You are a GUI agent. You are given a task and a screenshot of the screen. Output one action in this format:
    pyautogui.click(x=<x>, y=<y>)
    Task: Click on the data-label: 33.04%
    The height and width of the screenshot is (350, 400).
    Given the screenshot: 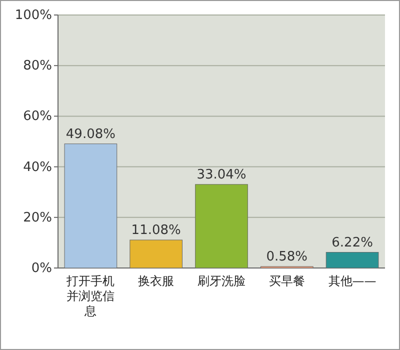 What is the action you would take?
    pyautogui.click(x=221, y=174)
    